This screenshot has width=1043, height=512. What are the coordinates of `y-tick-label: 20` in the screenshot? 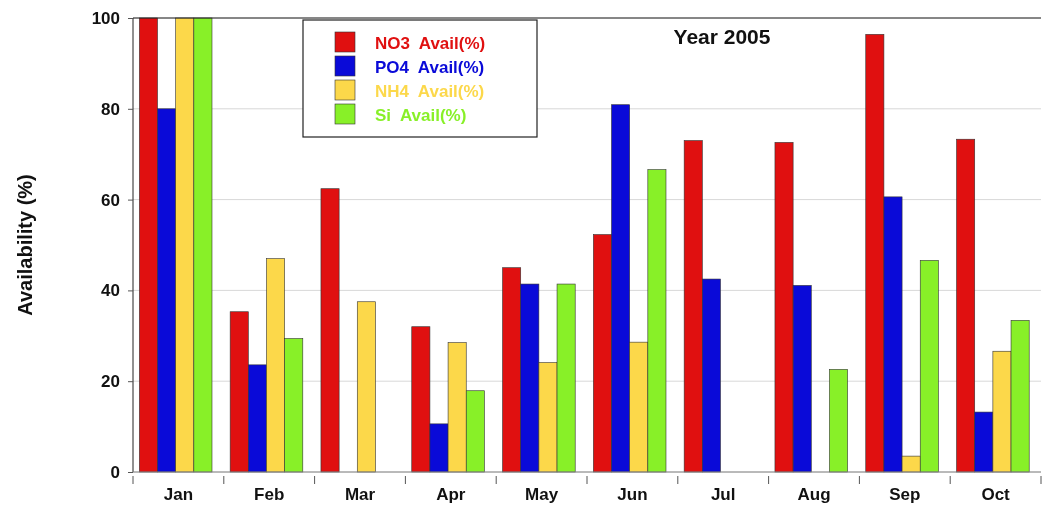 It's located at (110, 382).